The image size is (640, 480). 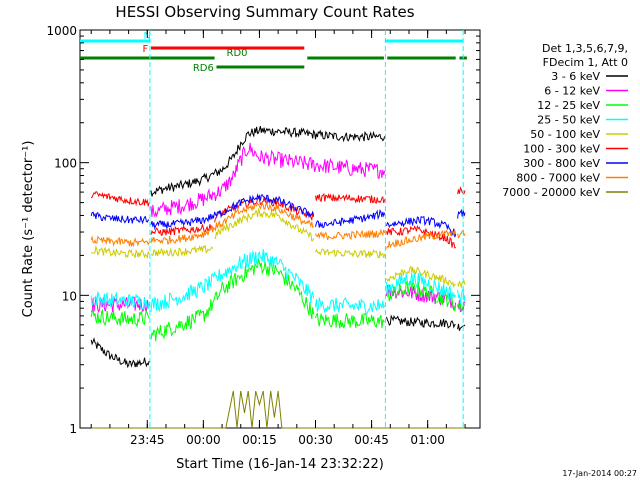 I want to click on legend-header-0: Det 1,3,5,6,7,9,, so click(x=585, y=48).